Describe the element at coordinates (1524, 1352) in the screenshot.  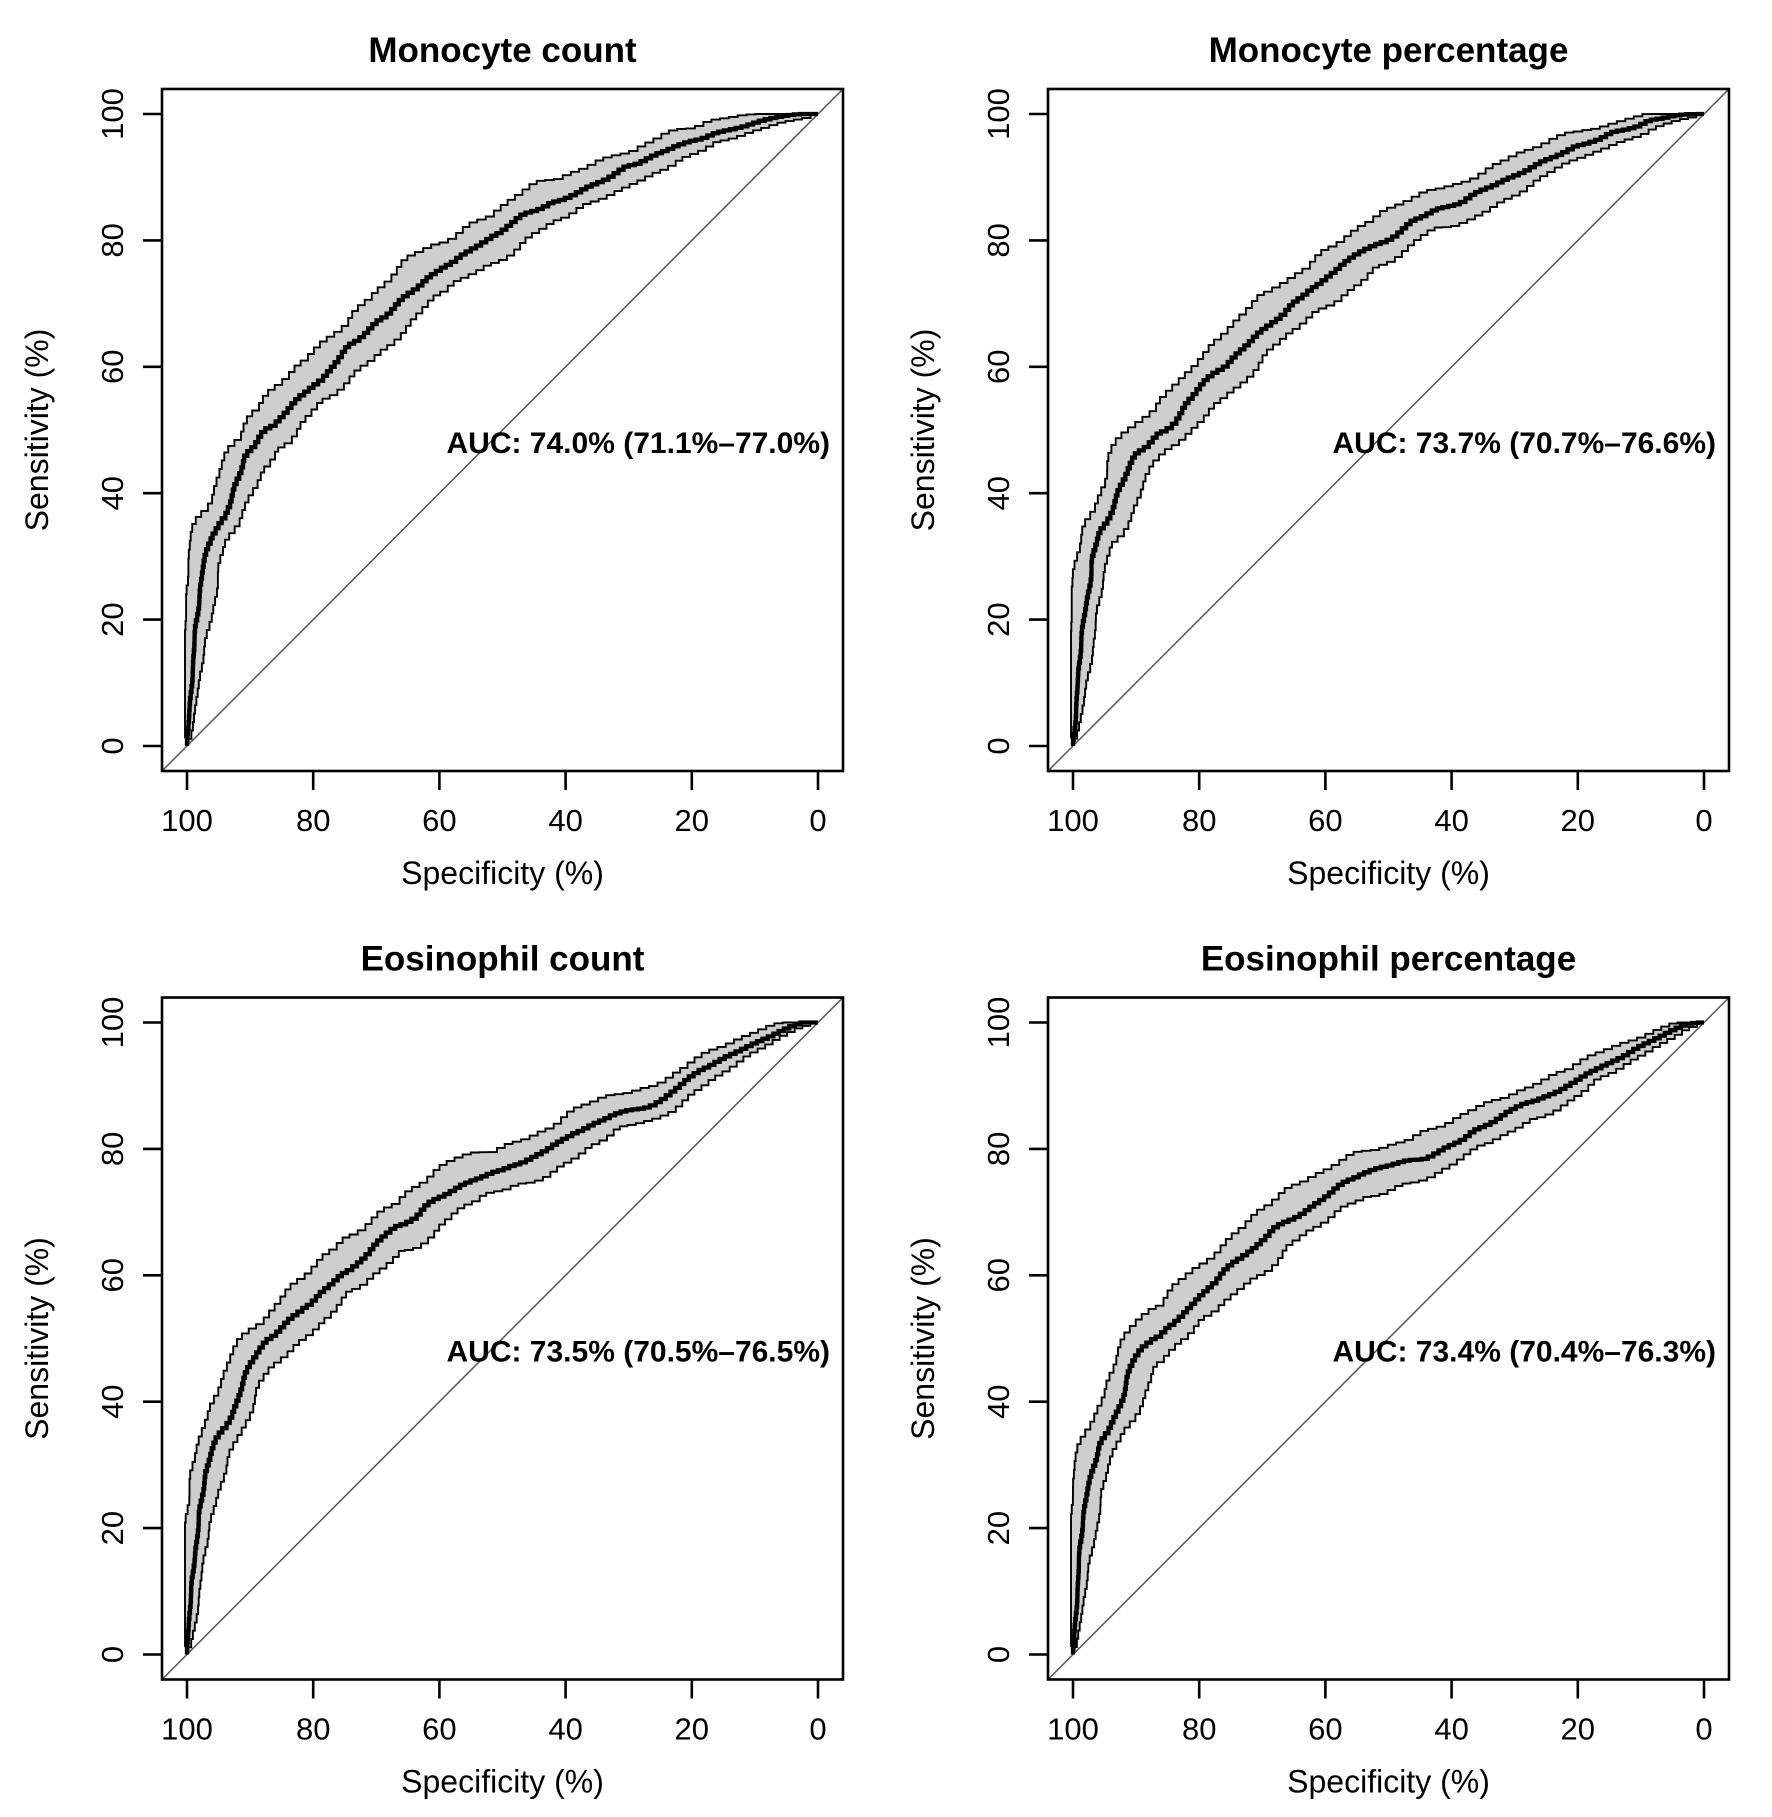
I see `auc-annotation: AUC: 73.4% (70.4%–76.3%)` at that location.